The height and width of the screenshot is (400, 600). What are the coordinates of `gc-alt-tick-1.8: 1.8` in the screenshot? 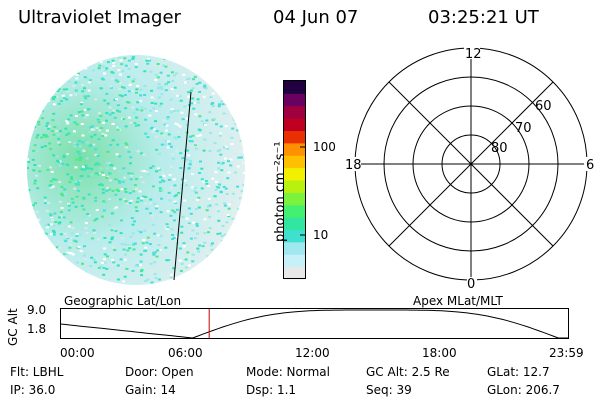 It's located at (37, 329).